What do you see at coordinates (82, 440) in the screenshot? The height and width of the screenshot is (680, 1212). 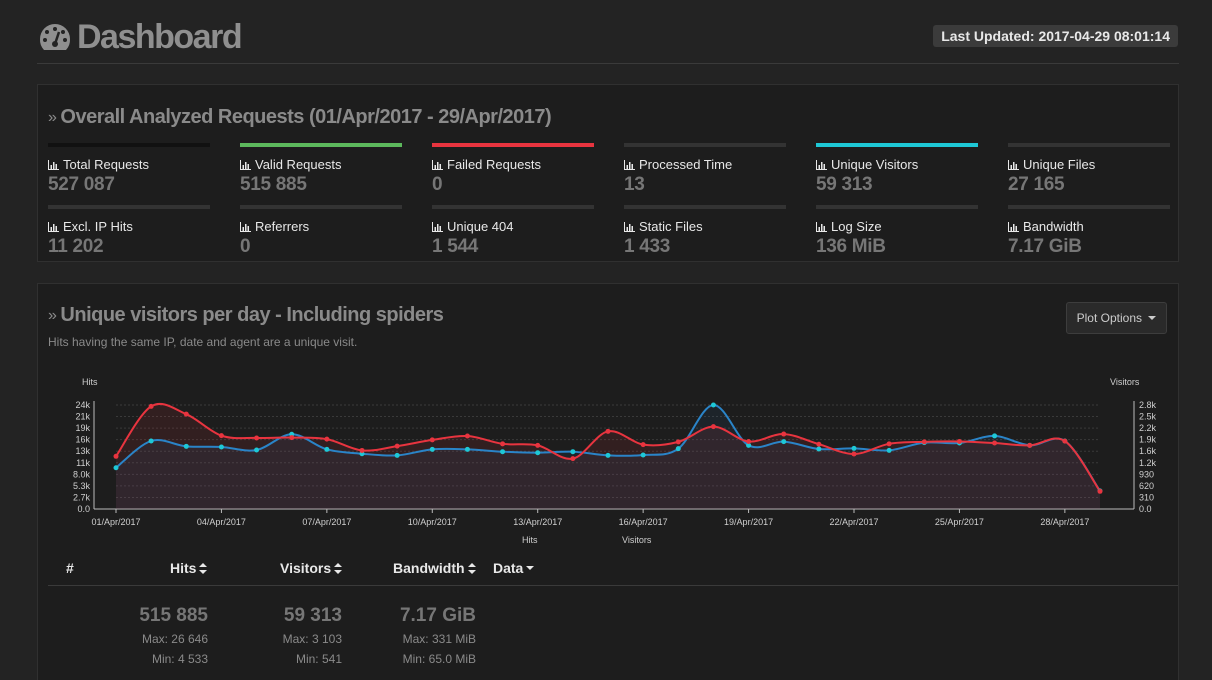 I see `y-tick-label-left: 16k` at bounding box center [82, 440].